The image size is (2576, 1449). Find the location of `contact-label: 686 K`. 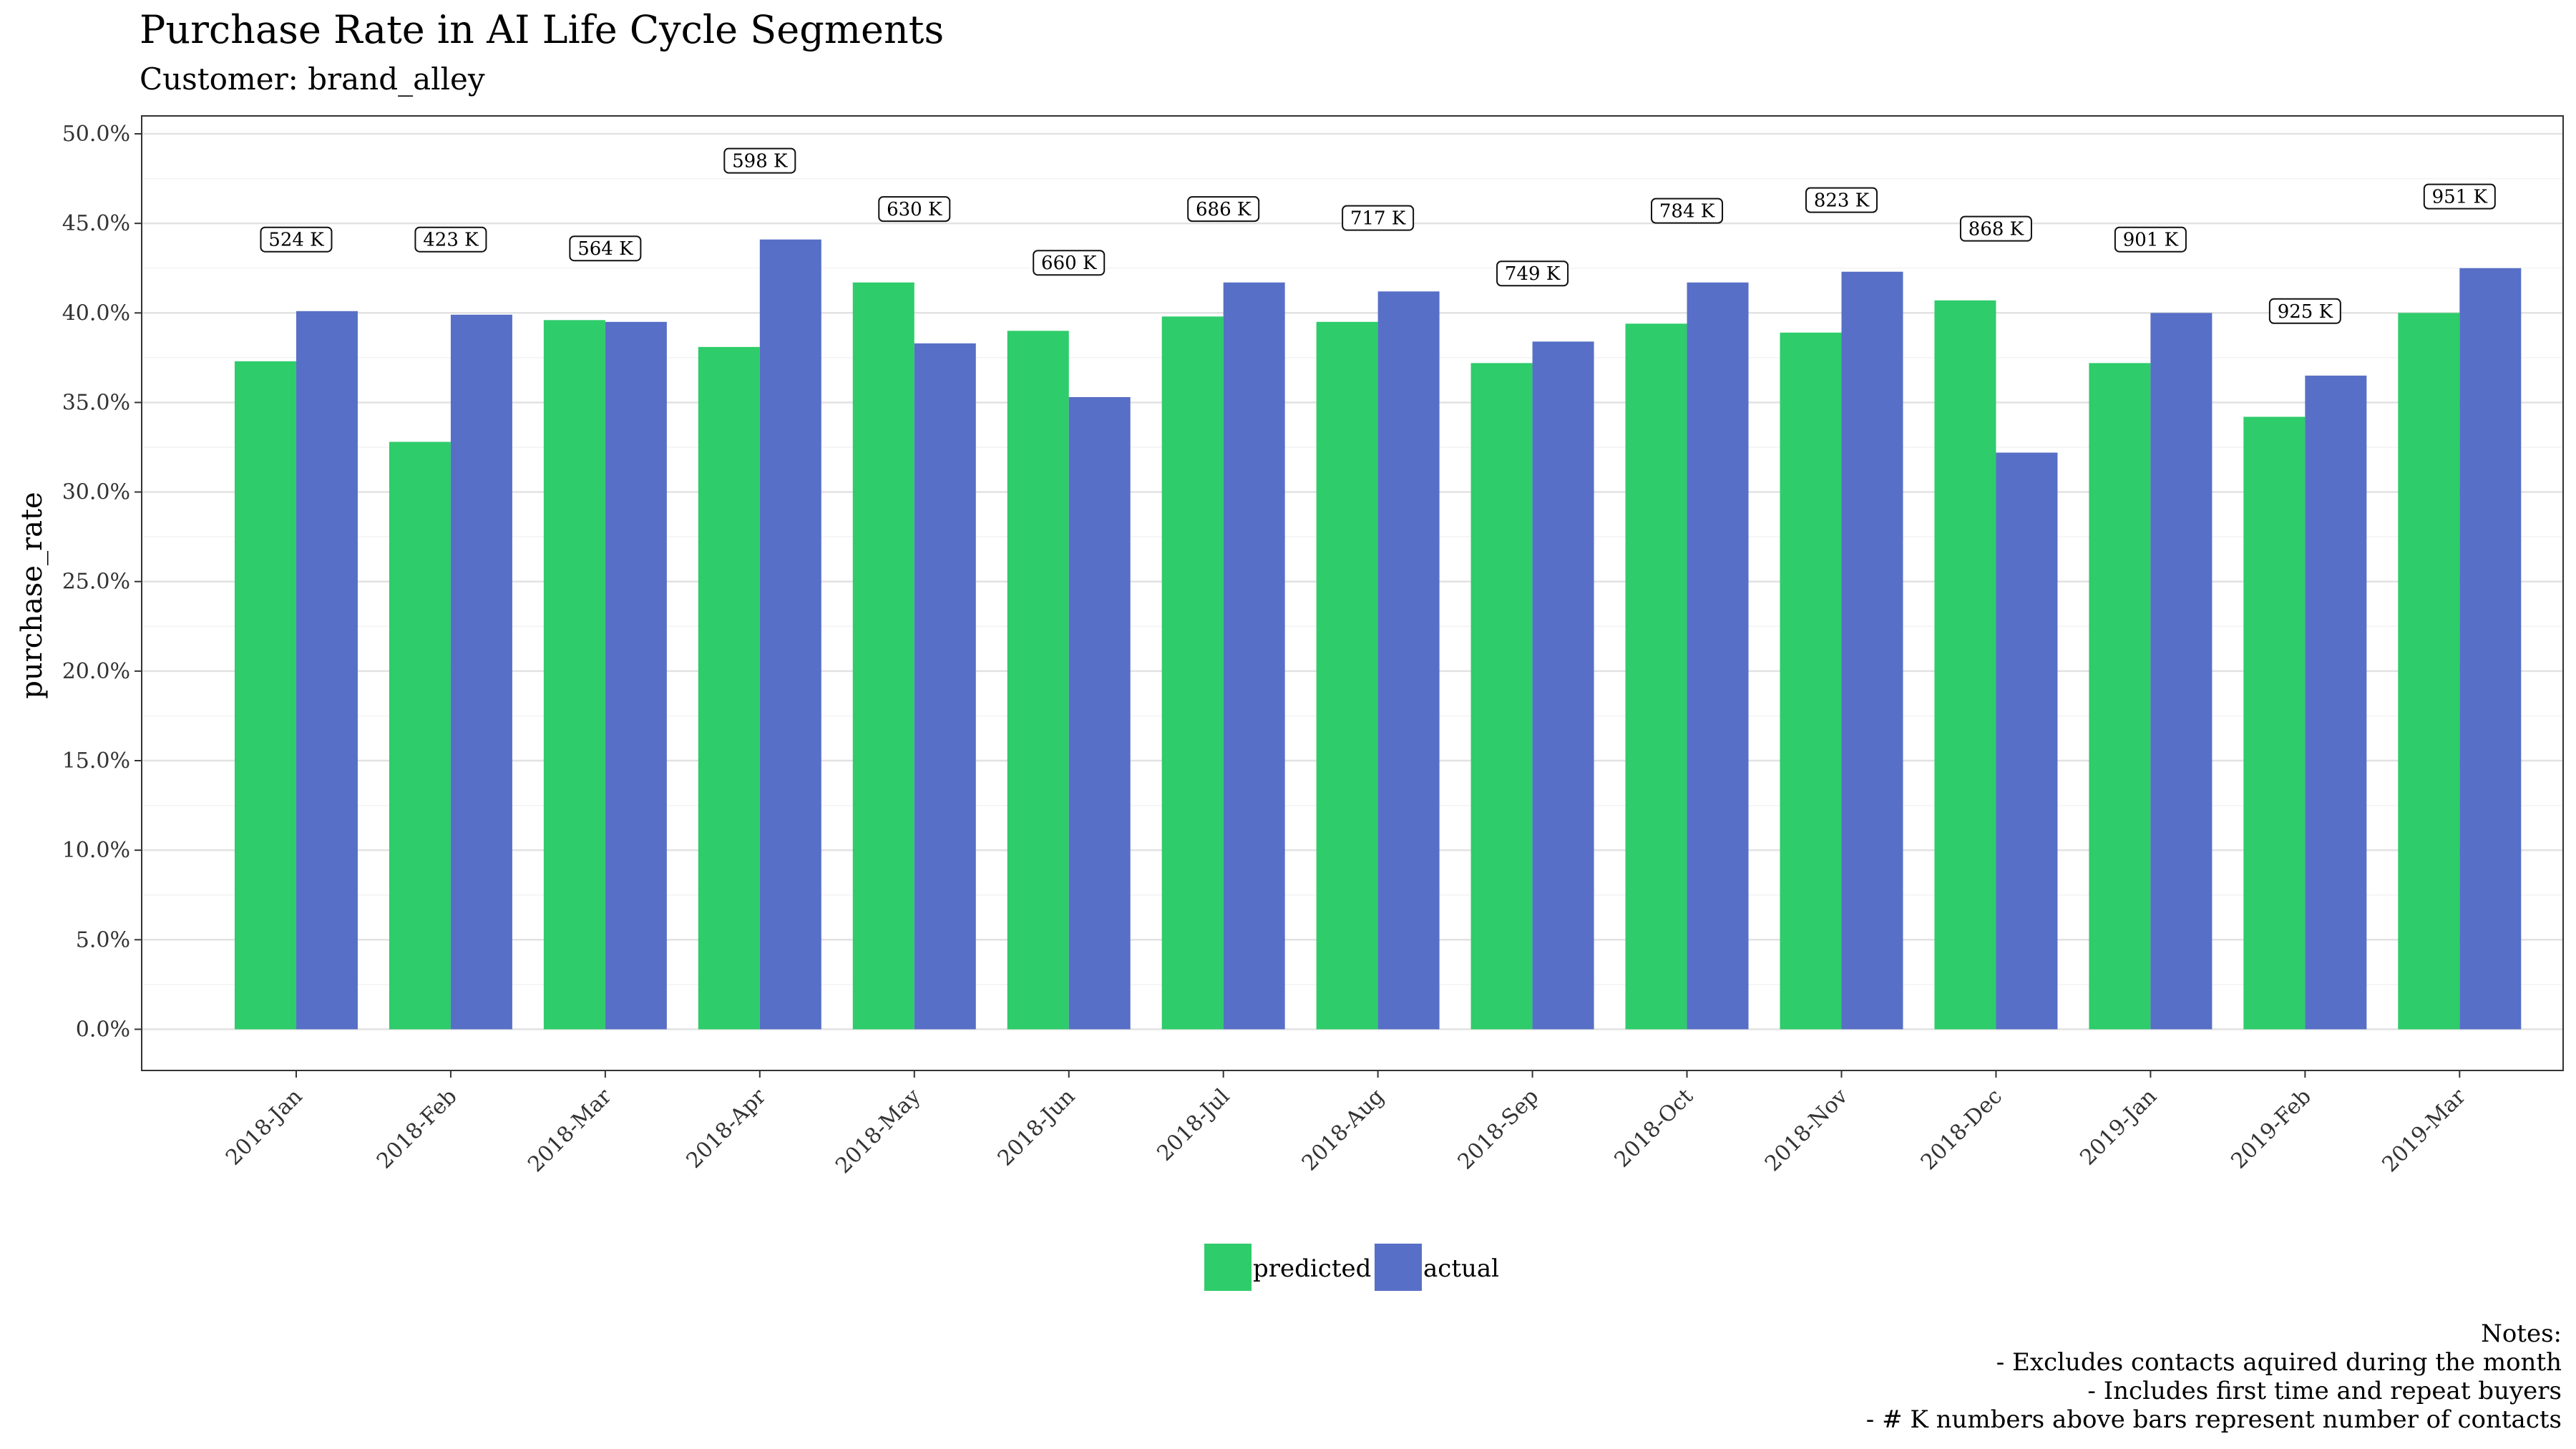

contact-label: 686 K is located at coordinates (1224, 209).